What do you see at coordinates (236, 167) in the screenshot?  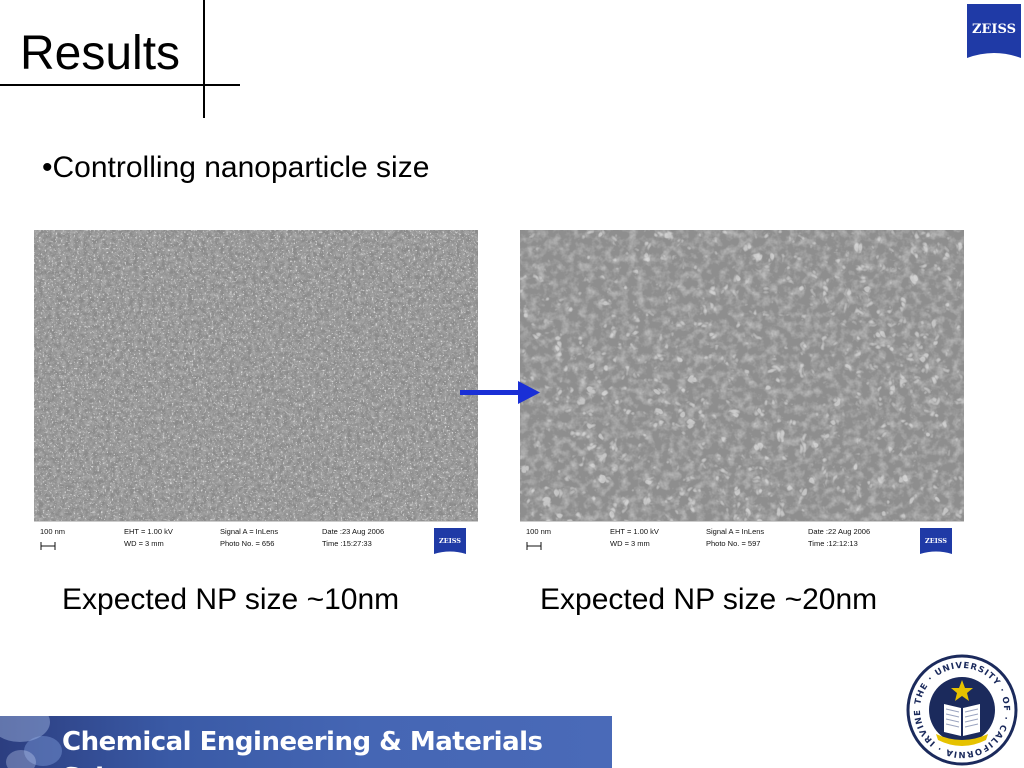 I see `bullet-point: •Controlling nanoparticle size` at bounding box center [236, 167].